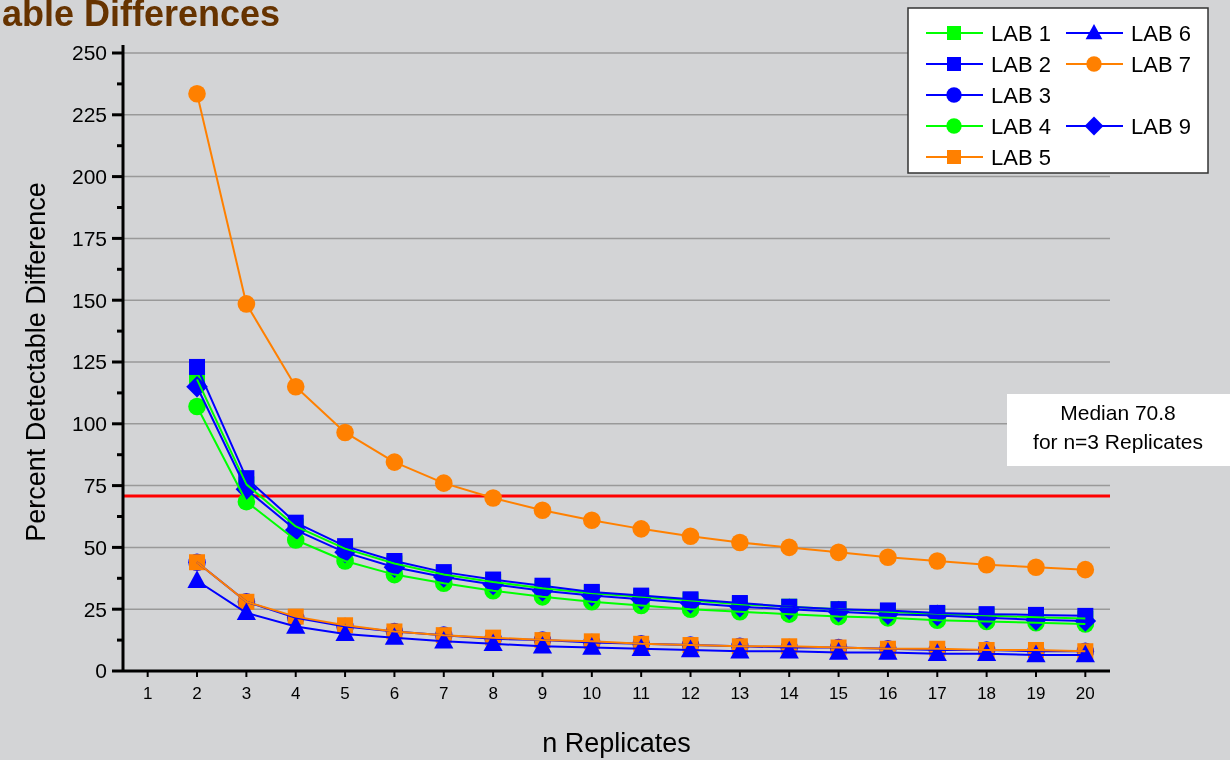  What do you see at coordinates (147, 693) in the screenshot?
I see `x-tick-label: 1` at bounding box center [147, 693].